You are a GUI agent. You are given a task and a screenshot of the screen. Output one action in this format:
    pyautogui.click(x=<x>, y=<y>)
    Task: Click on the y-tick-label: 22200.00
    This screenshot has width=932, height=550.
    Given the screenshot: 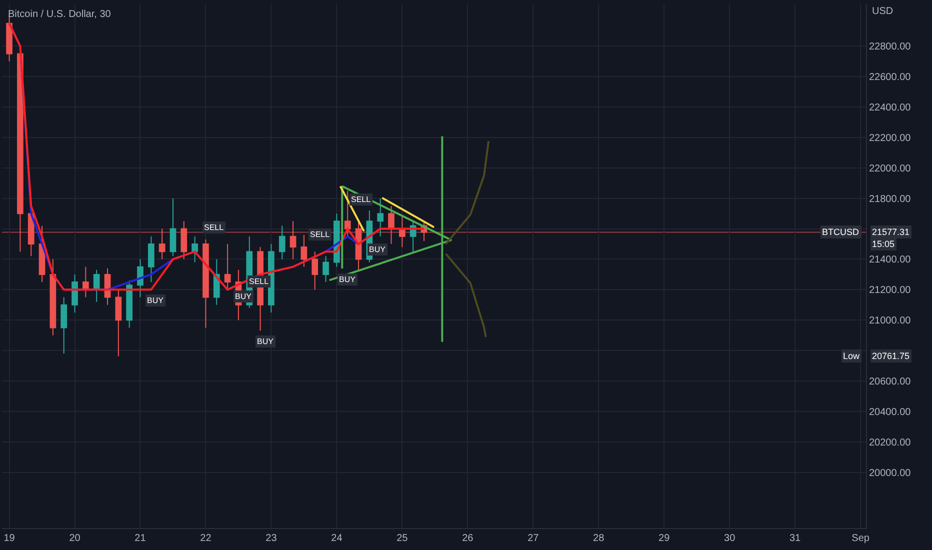 What is the action you would take?
    pyautogui.click(x=890, y=138)
    